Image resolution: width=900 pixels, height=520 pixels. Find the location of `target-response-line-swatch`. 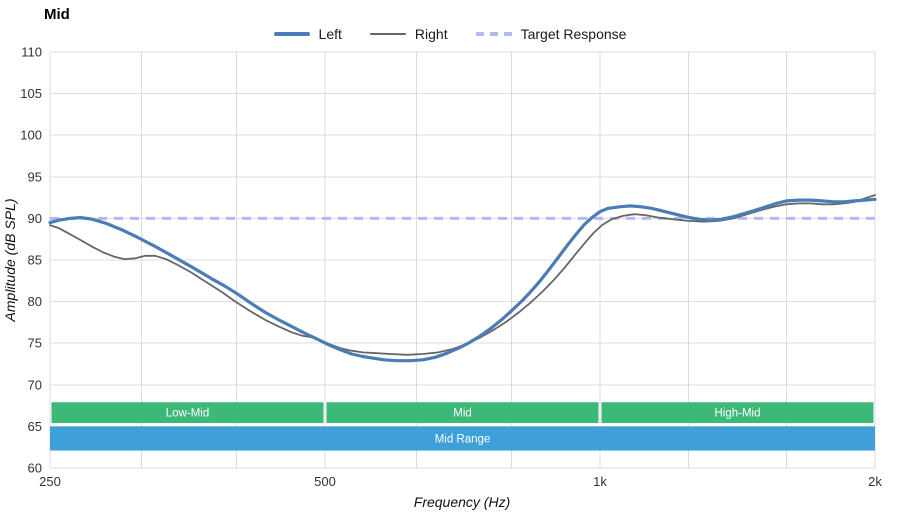

target-response-line-swatch is located at coordinates (493, 34).